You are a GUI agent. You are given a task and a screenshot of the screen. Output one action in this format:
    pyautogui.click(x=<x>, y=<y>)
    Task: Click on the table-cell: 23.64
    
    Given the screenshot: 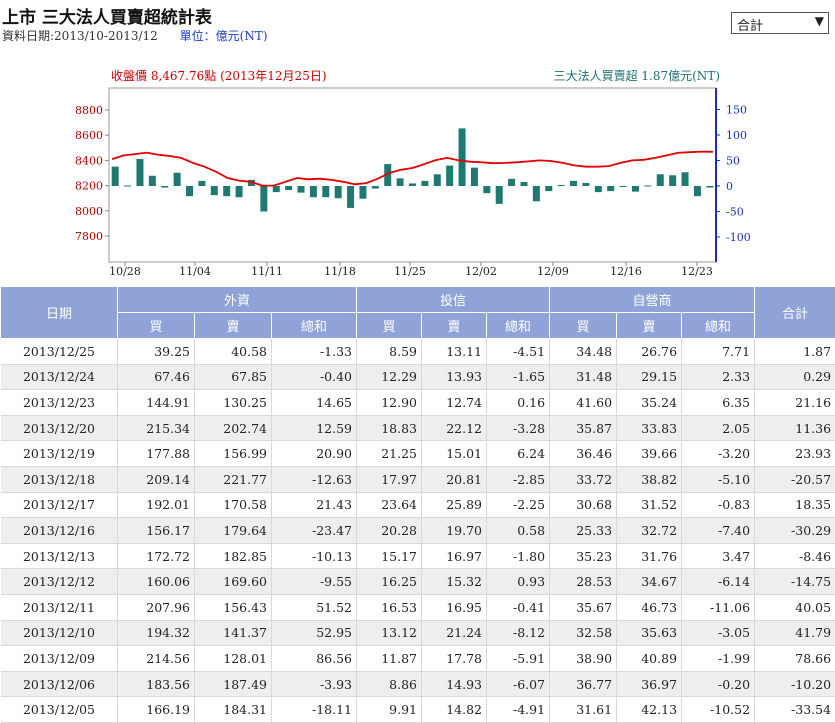 What is the action you would take?
    pyautogui.click(x=389, y=505)
    